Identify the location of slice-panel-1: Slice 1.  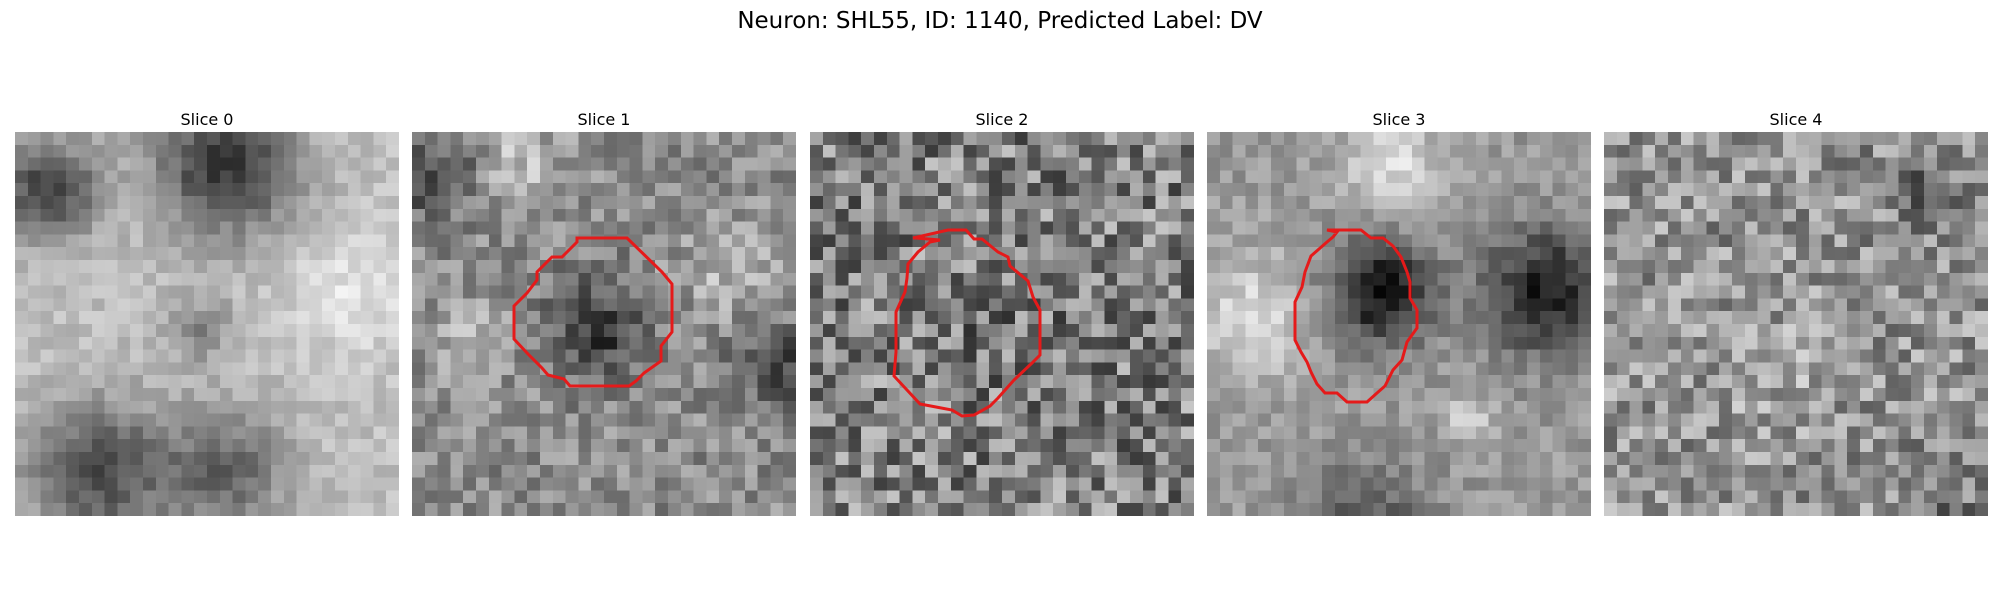
(604, 312).